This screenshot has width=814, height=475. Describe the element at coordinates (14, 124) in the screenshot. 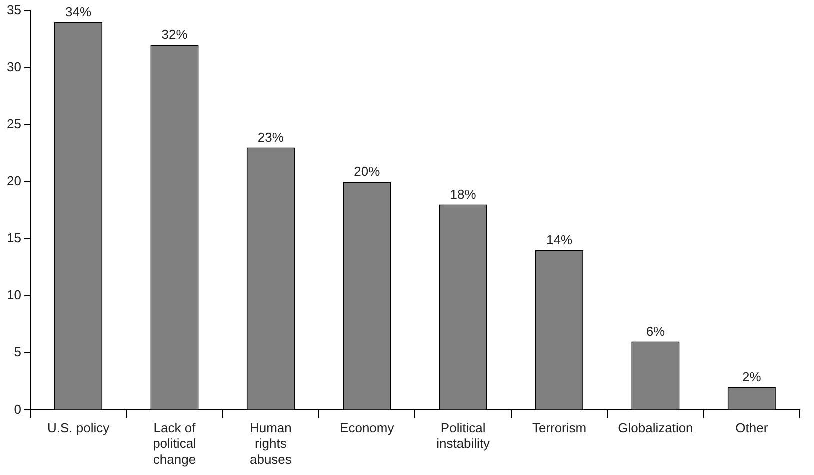

I see `y-tick-label: 25` at that location.